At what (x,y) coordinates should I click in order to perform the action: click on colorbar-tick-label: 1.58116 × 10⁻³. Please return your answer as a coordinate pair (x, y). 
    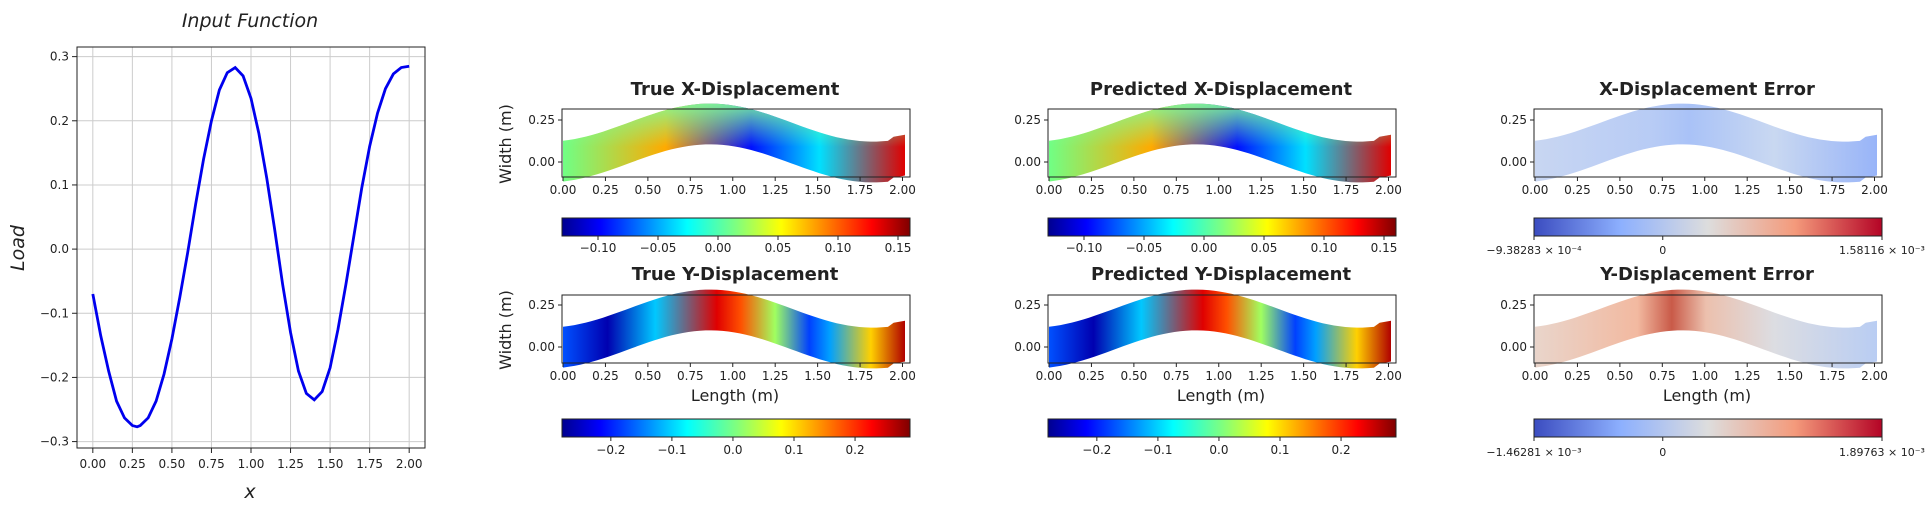
    Looking at the image, I should click on (1882, 250).